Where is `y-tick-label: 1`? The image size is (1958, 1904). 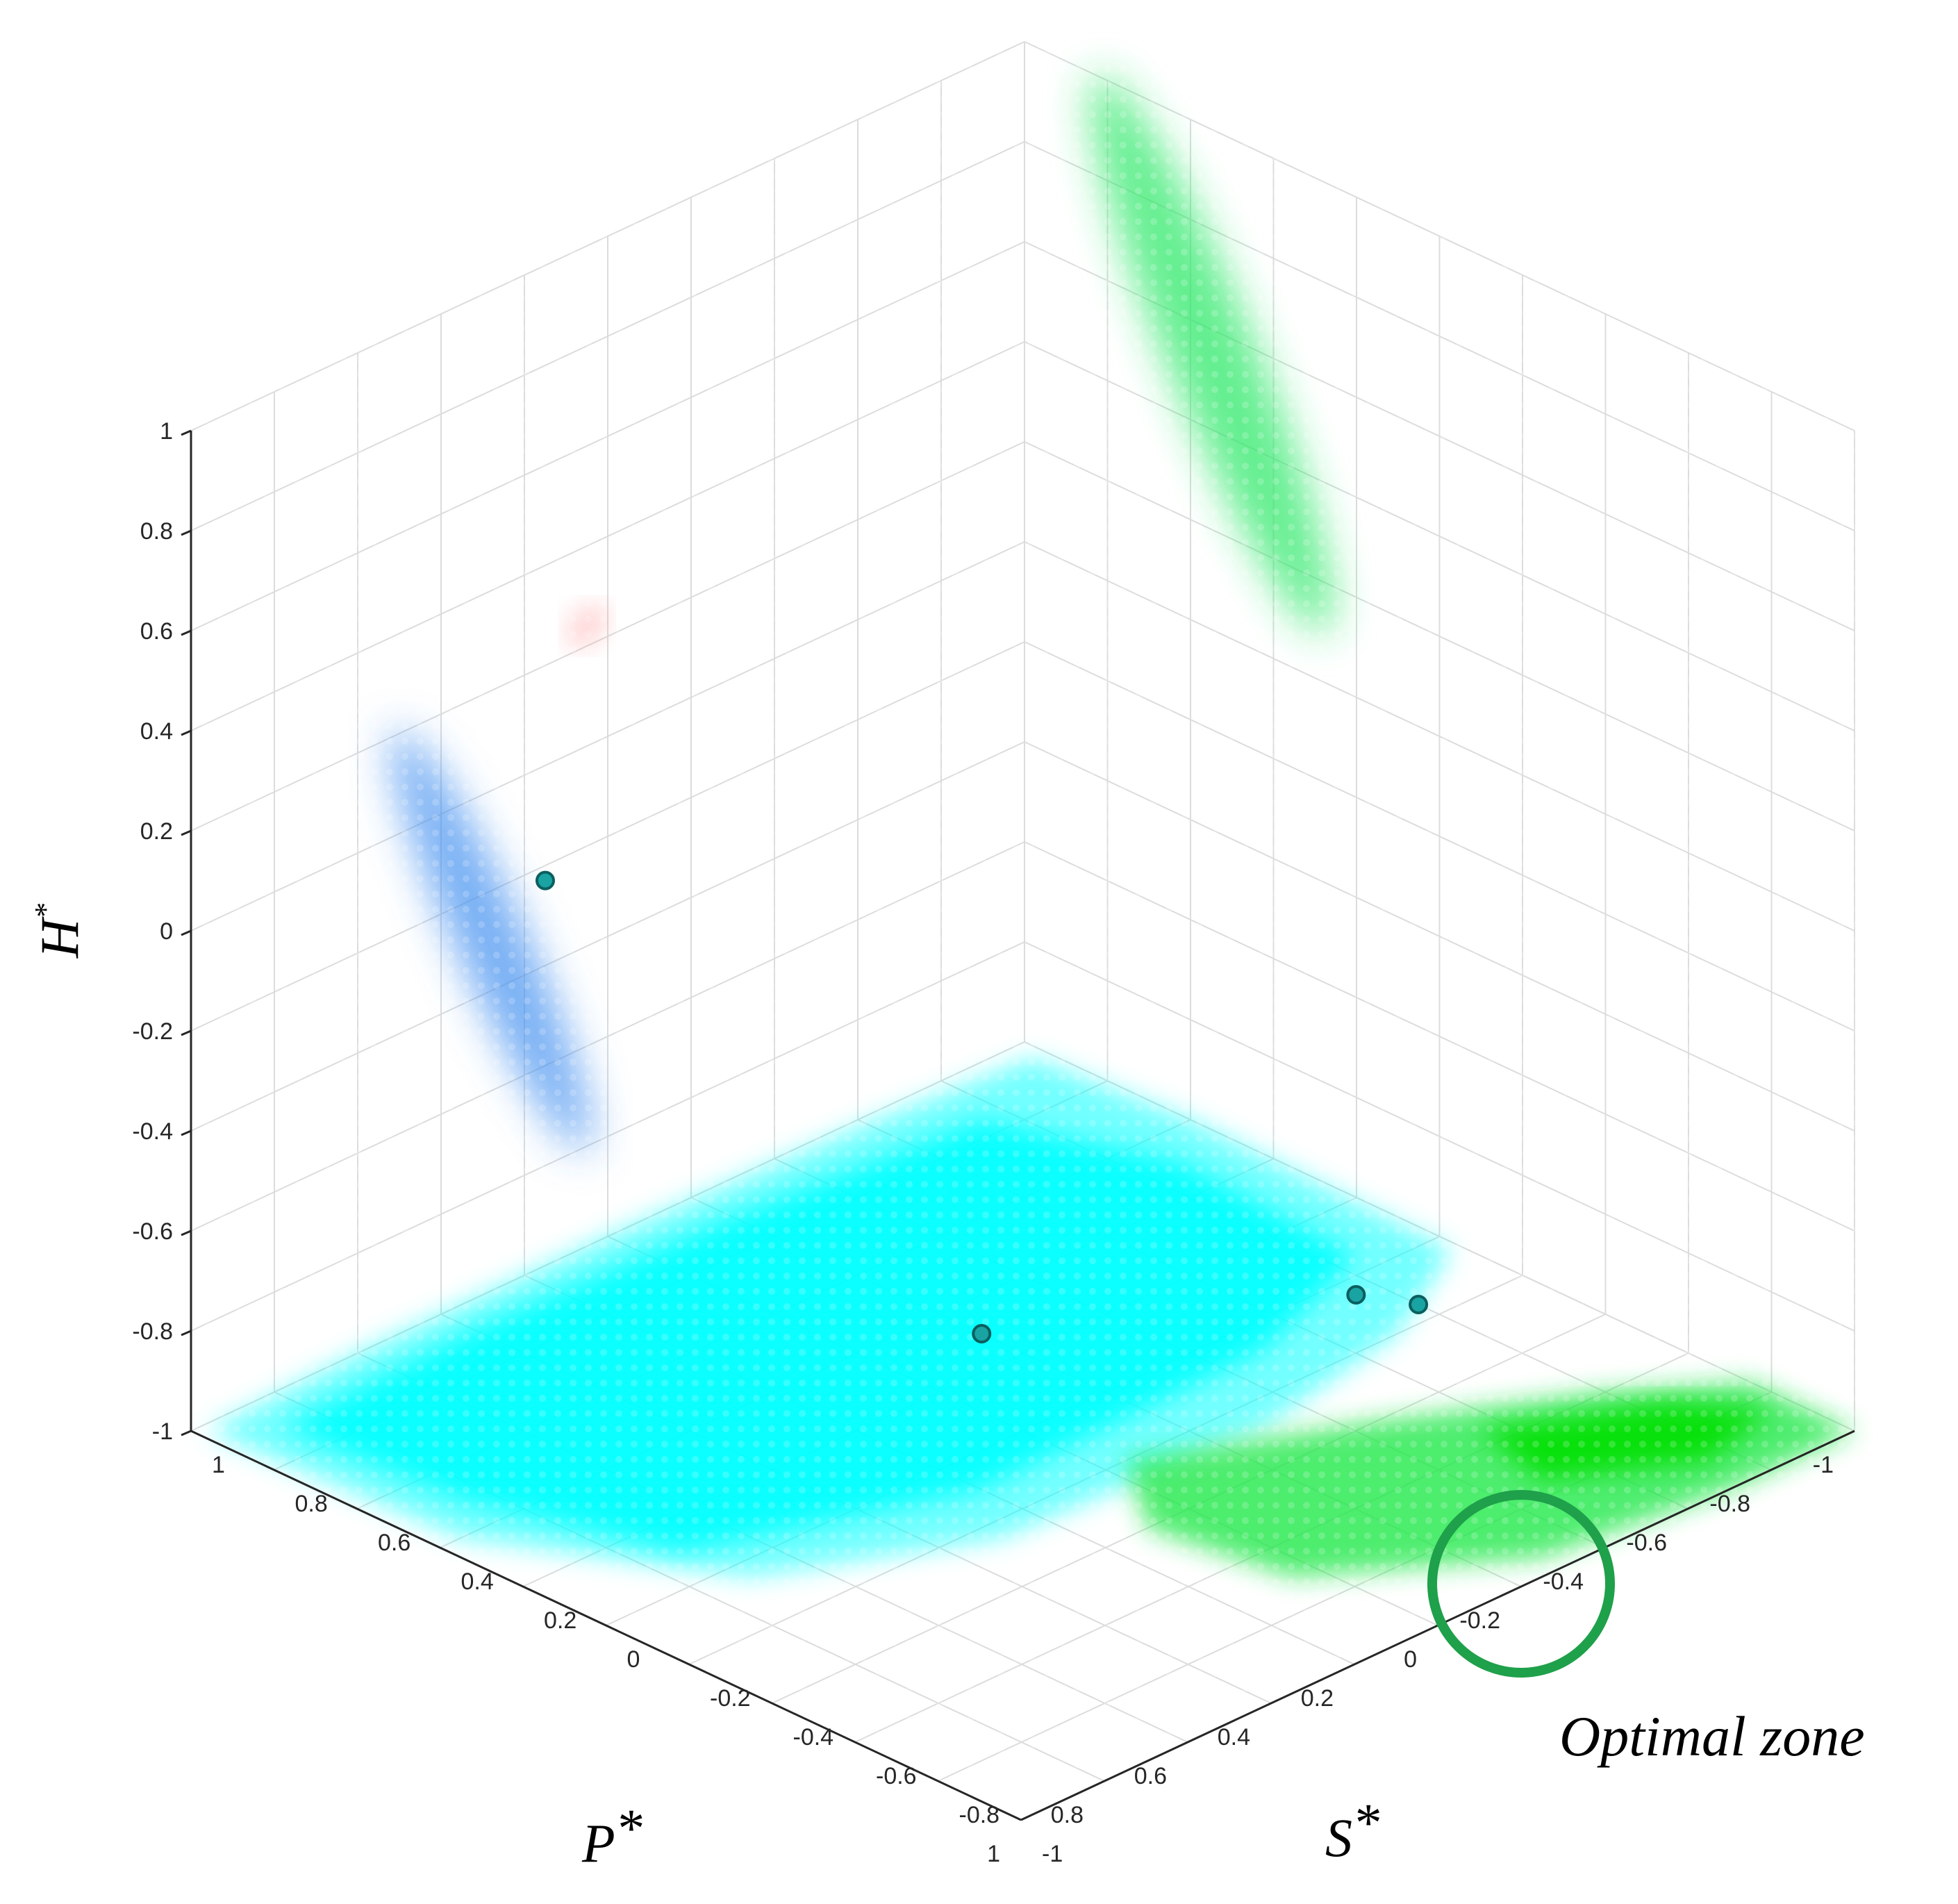 y-tick-label: 1 is located at coordinates (218, 1465).